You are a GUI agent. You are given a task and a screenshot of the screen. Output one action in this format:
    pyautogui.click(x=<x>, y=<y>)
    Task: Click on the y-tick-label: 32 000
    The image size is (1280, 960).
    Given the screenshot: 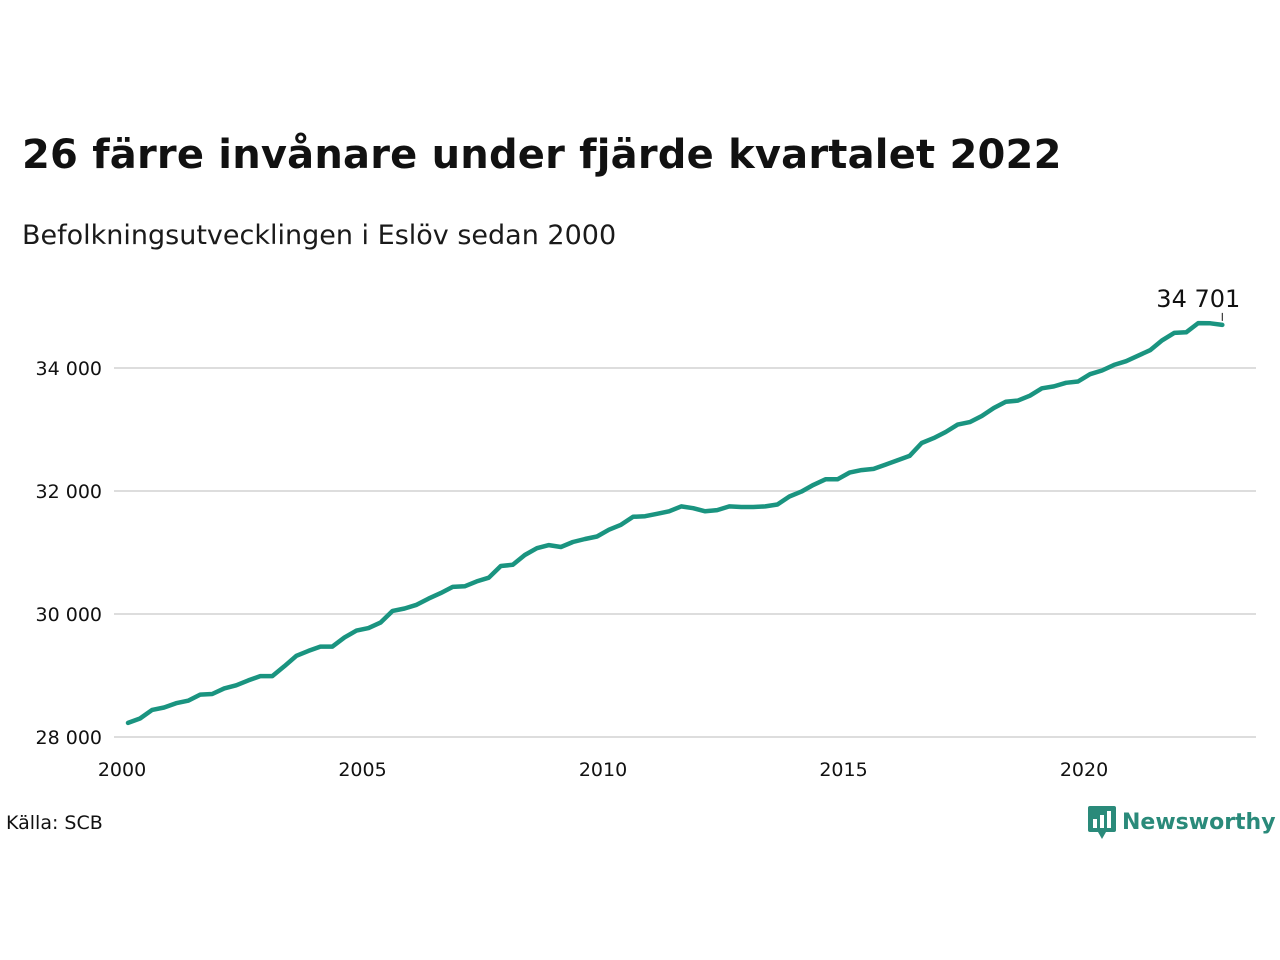 What is the action you would take?
    pyautogui.click(x=69, y=492)
    